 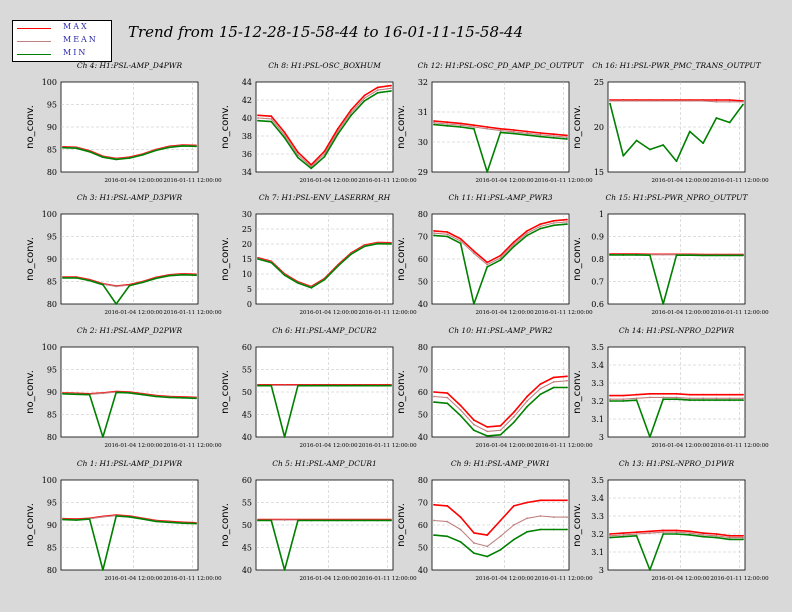 I want to click on y-tick-label: 85, so click(x=52, y=548).